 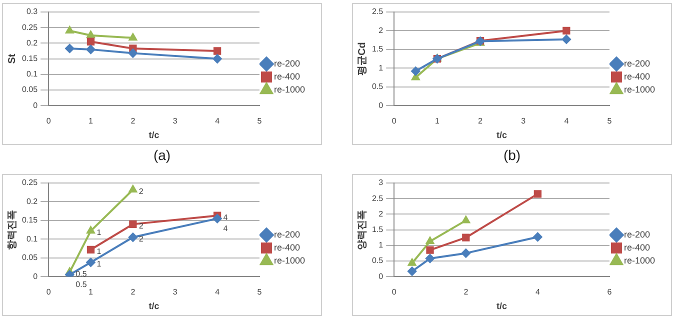 I want to click on y-tick-label: 3, so click(x=381, y=183).